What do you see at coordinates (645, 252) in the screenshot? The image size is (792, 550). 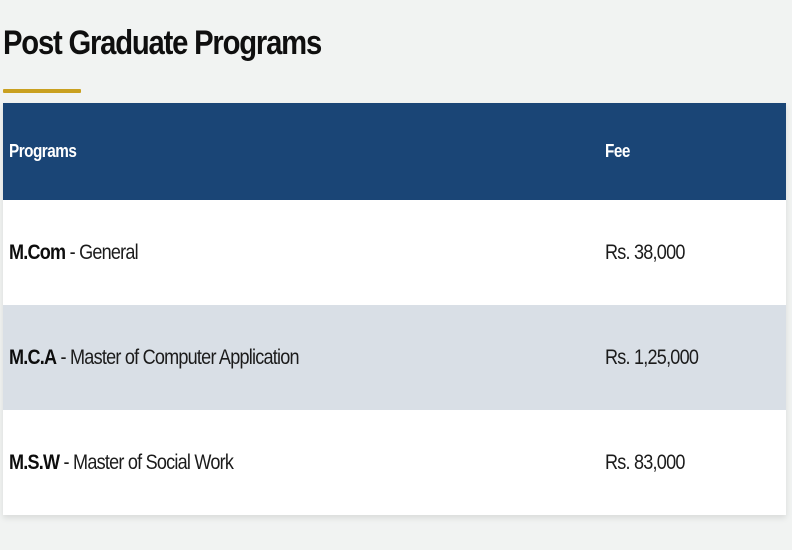 I see `fee-value: Rs. 38,000` at bounding box center [645, 252].